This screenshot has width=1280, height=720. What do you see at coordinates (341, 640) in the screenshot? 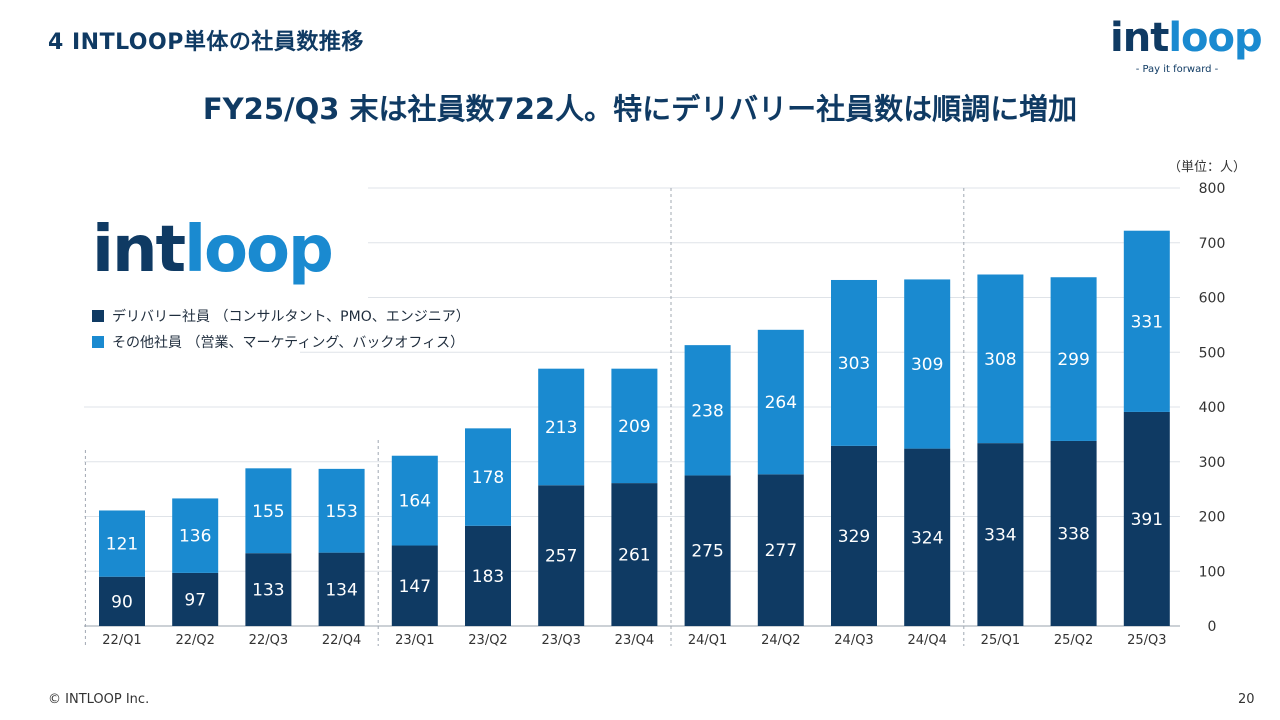
I see `x-tick-label: 22/Q4` at bounding box center [341, 640].